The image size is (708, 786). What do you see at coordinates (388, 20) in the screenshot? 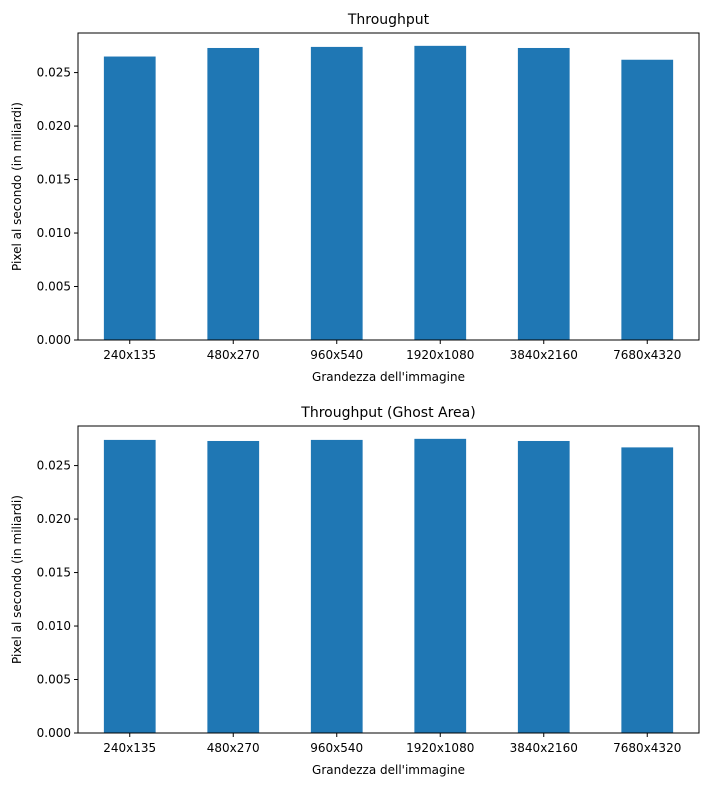
I see `chart-title: Throughput` at bounding box center [388, 20].